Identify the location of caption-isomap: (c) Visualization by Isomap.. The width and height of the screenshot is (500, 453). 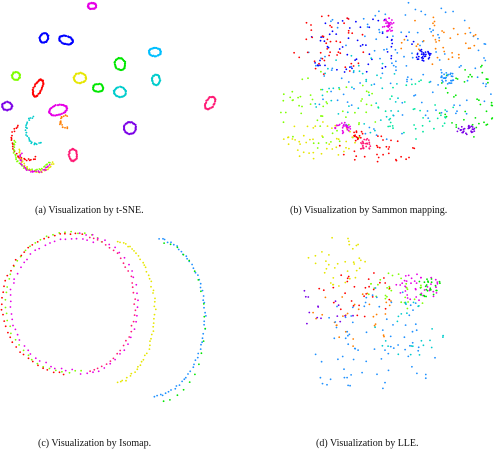
(95, 443).